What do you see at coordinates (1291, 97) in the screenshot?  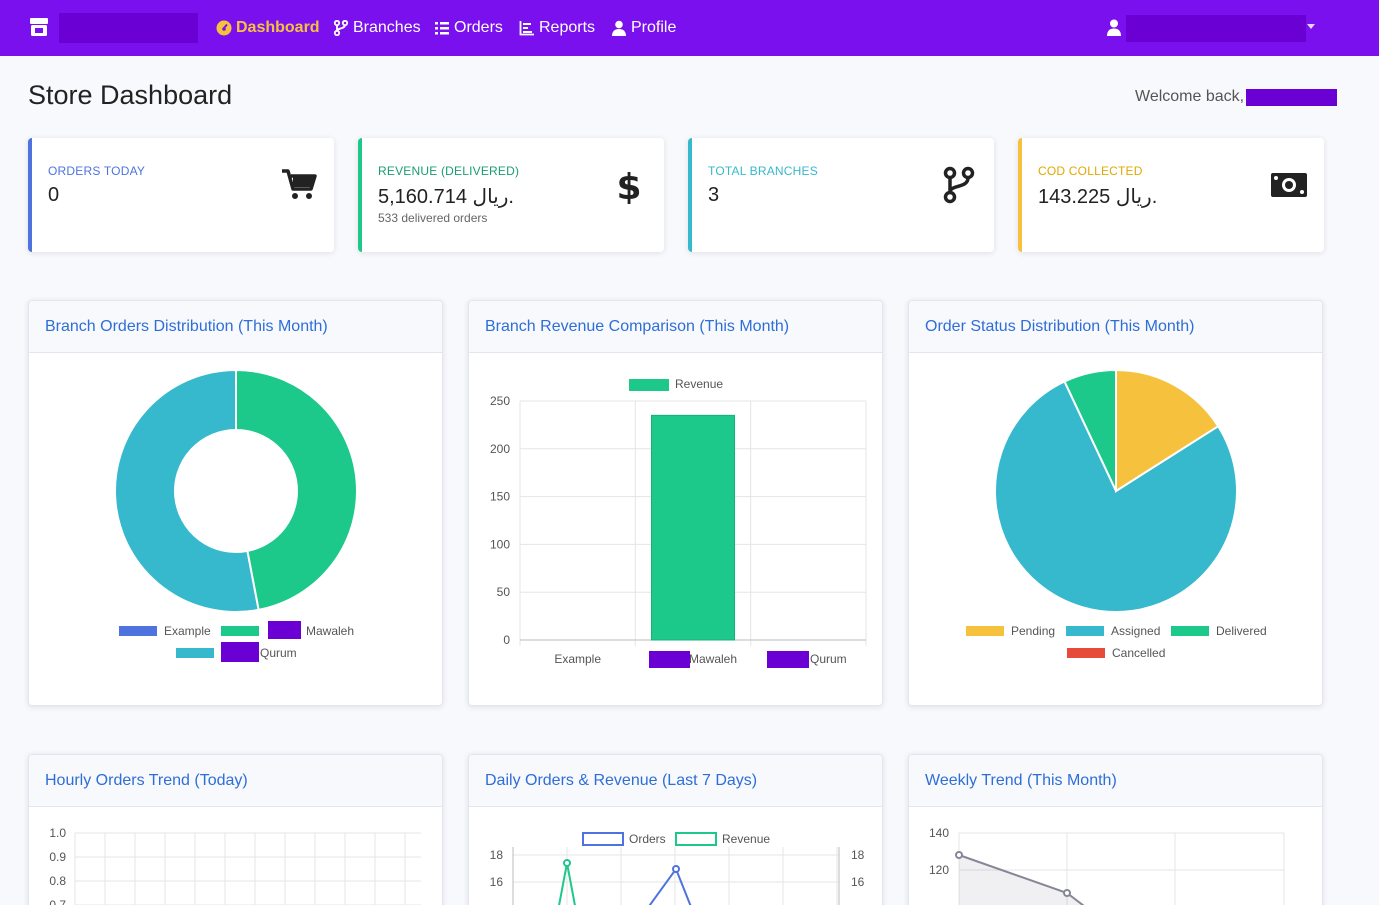 I see `welcome-name-redacted` at bounding box center [1291, 97].